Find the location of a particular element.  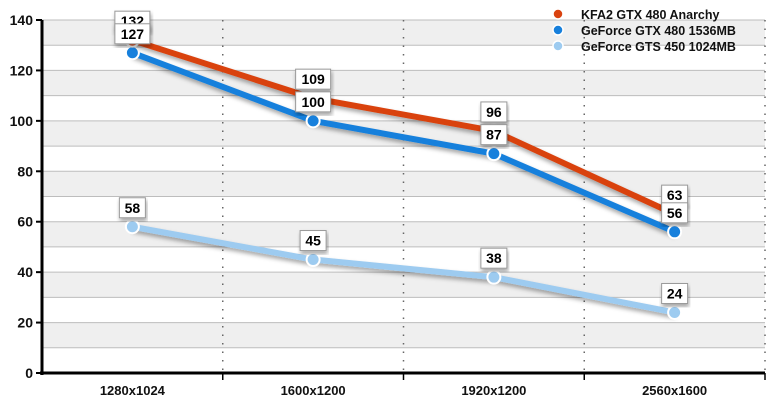

y-tick-label: 100 is located at coordinates (22, 121).